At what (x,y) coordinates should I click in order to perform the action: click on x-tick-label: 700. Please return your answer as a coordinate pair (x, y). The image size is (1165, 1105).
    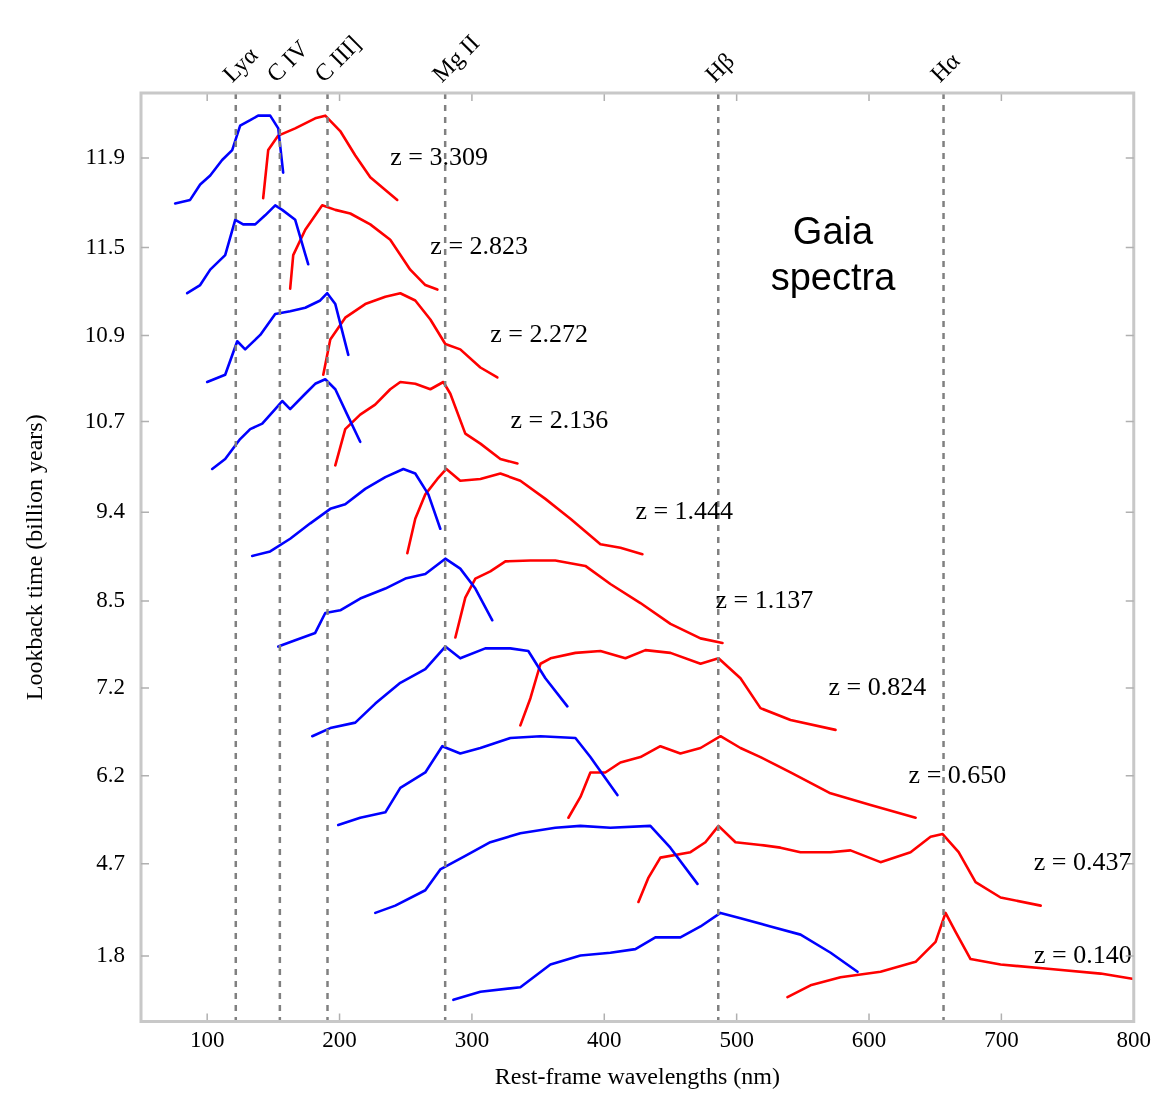
    Looking at the image, I should click on (1001, 1040).